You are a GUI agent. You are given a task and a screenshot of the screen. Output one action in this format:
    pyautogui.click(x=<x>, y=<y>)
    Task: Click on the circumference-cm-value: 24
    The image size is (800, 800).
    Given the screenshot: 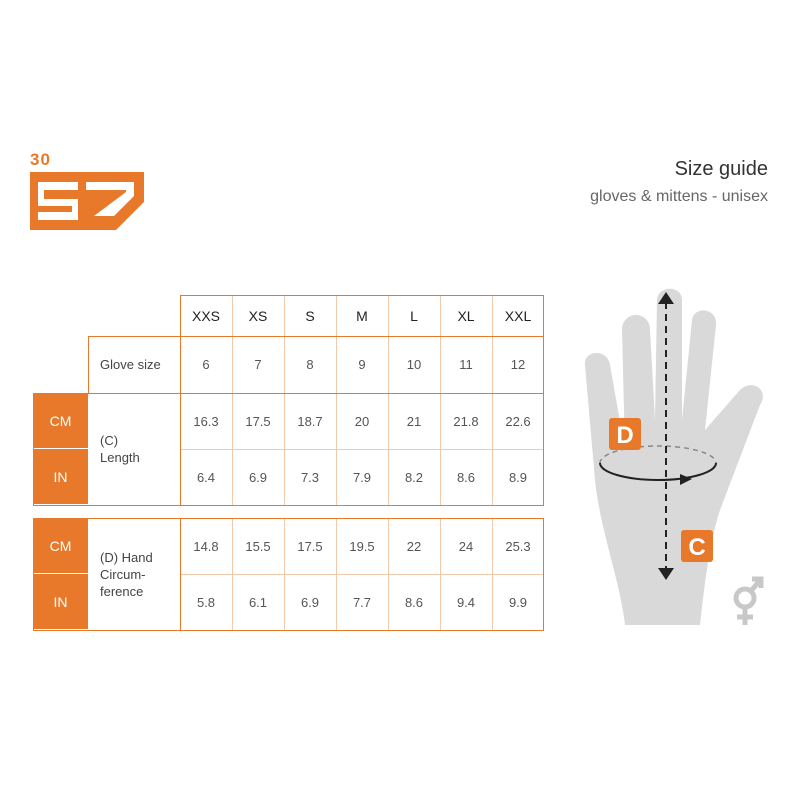 What is the action you would take?
    pyautogui.click(x=466, y=546)
    